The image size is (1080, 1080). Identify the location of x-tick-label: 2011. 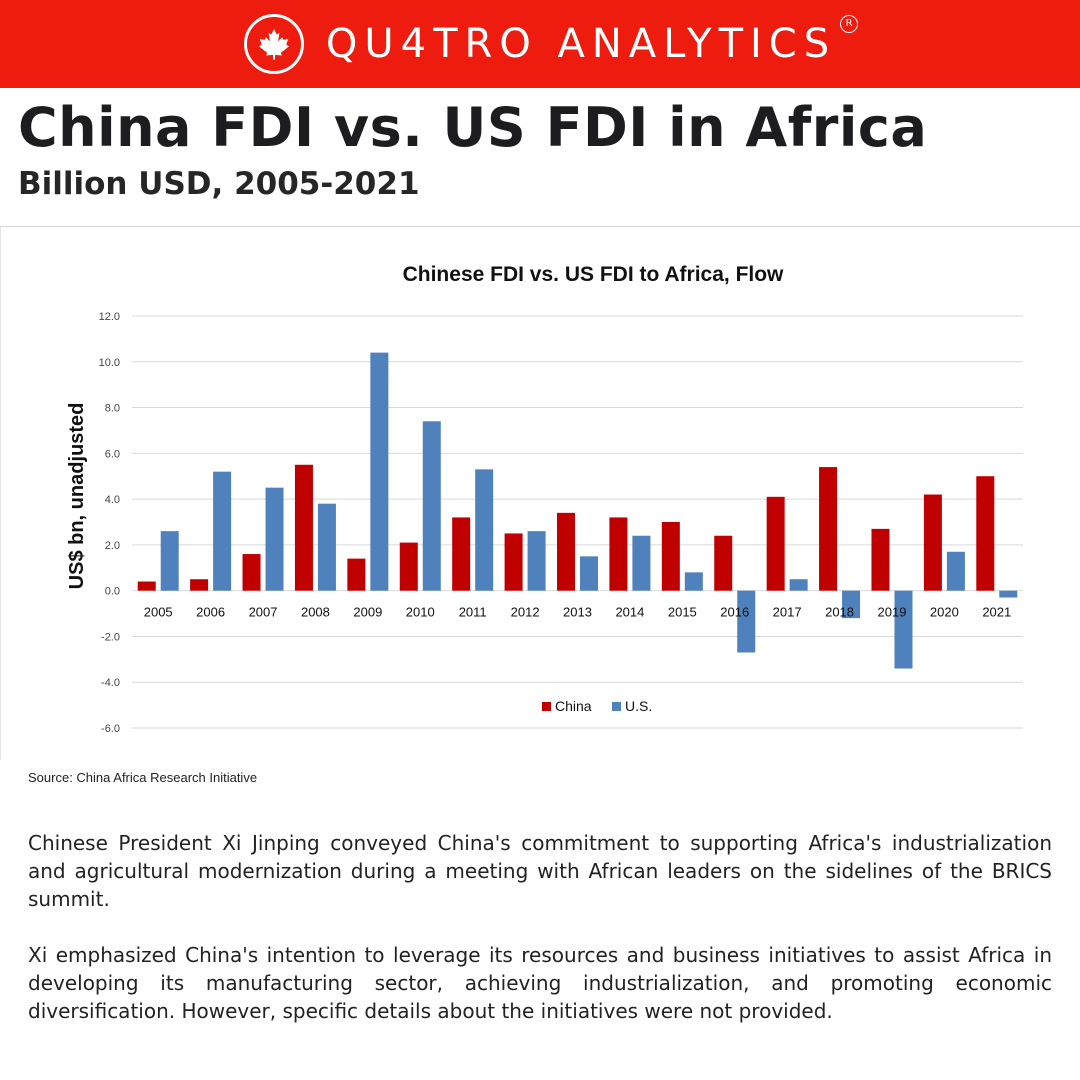
(473, 612).